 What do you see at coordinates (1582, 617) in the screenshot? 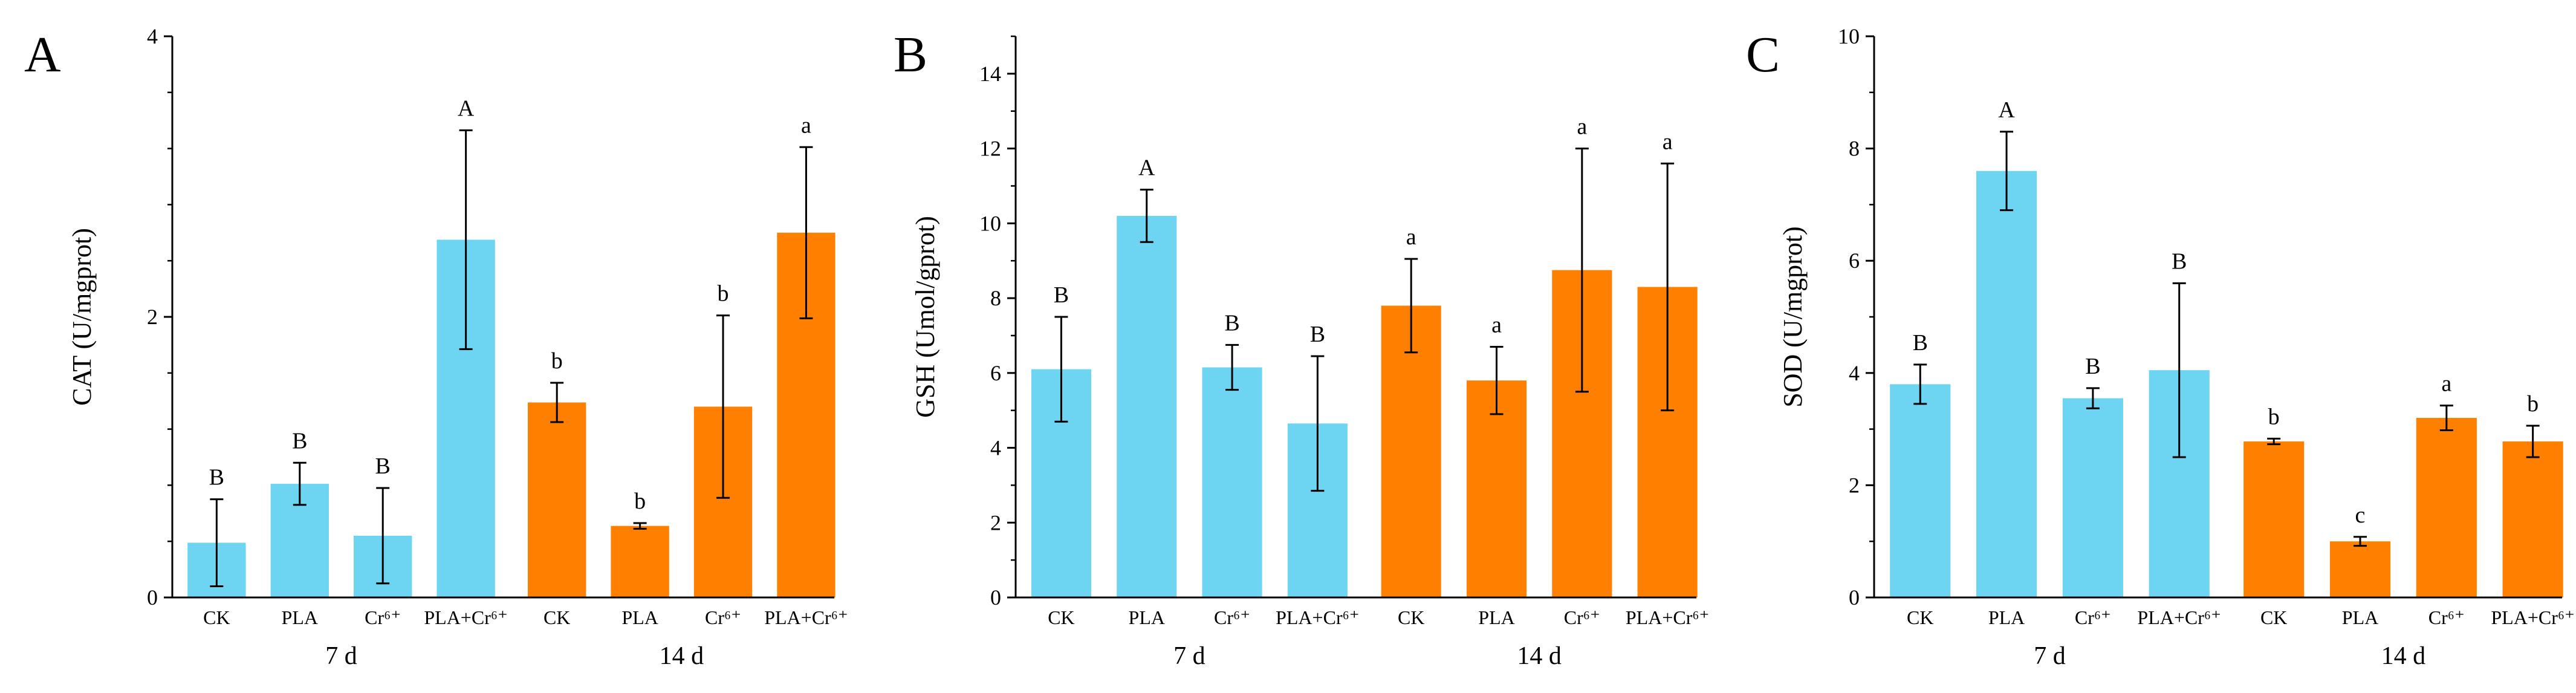
I see `x-tick-label-b-1-2: Cr⁶⁺` at bounding box center [1582, 617].